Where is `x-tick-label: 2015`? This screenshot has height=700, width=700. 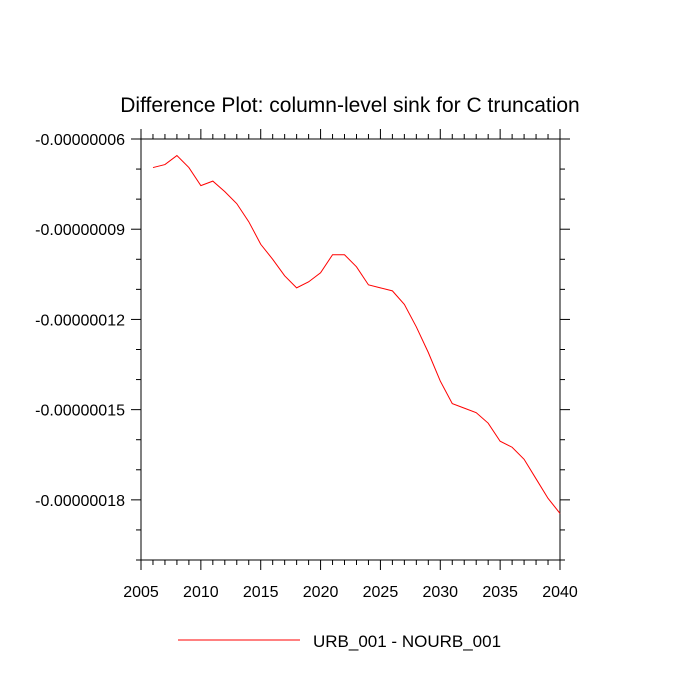
x-tick-label: 2015 is located at coordinates (261, 592).